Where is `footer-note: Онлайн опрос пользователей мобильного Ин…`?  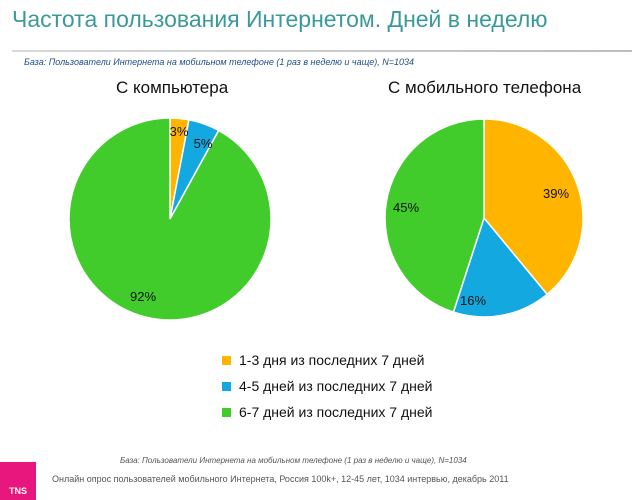 footer-note: Онлайн опрос пользователей мобильного Ин… is located at coordinates (280, 479).